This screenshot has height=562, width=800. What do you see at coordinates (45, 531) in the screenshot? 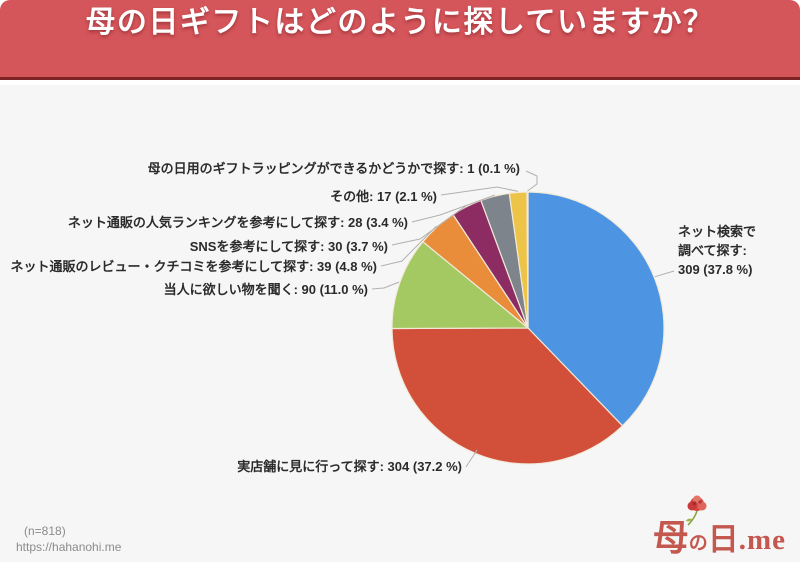
I see `sample-size-label: (n=818)` at bounding box center [45, 531].